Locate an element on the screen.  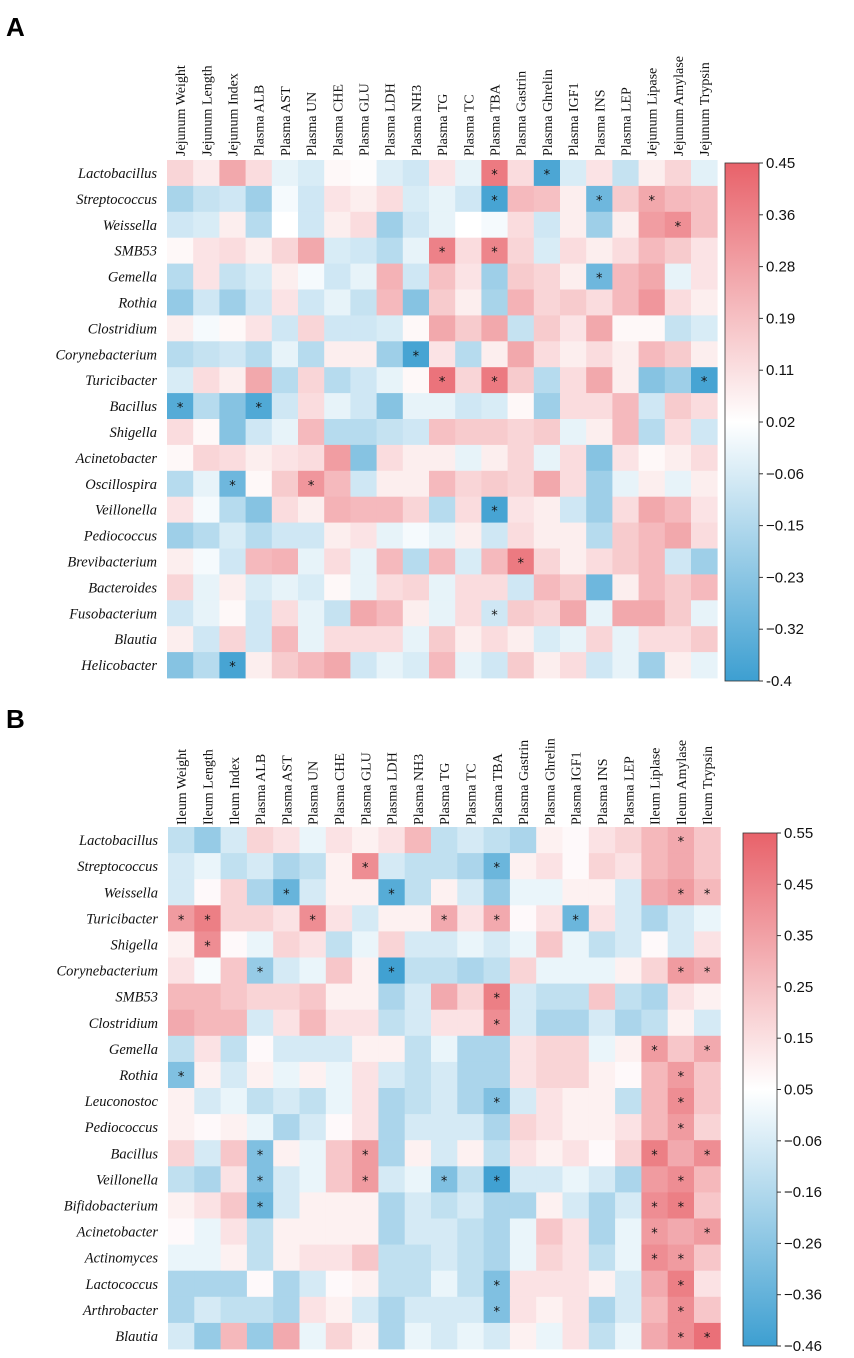
col-label: Plasma ALB is located at coordinates (260, 120).